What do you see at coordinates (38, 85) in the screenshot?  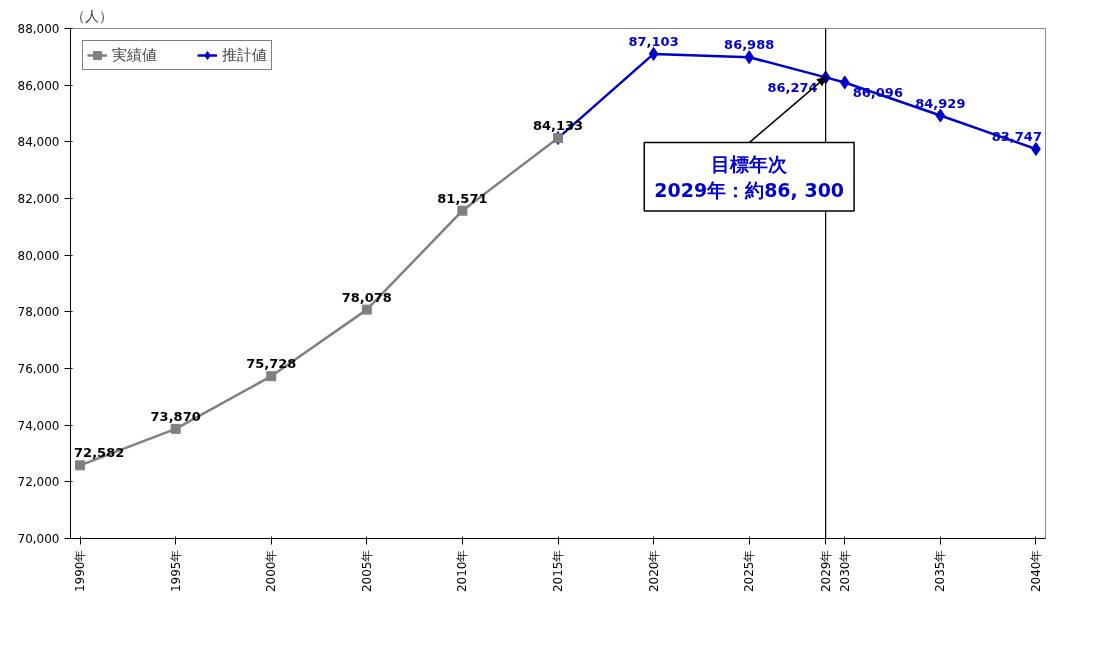 I see `y-tick-label: 86,000` at bounding box center [38, 85].